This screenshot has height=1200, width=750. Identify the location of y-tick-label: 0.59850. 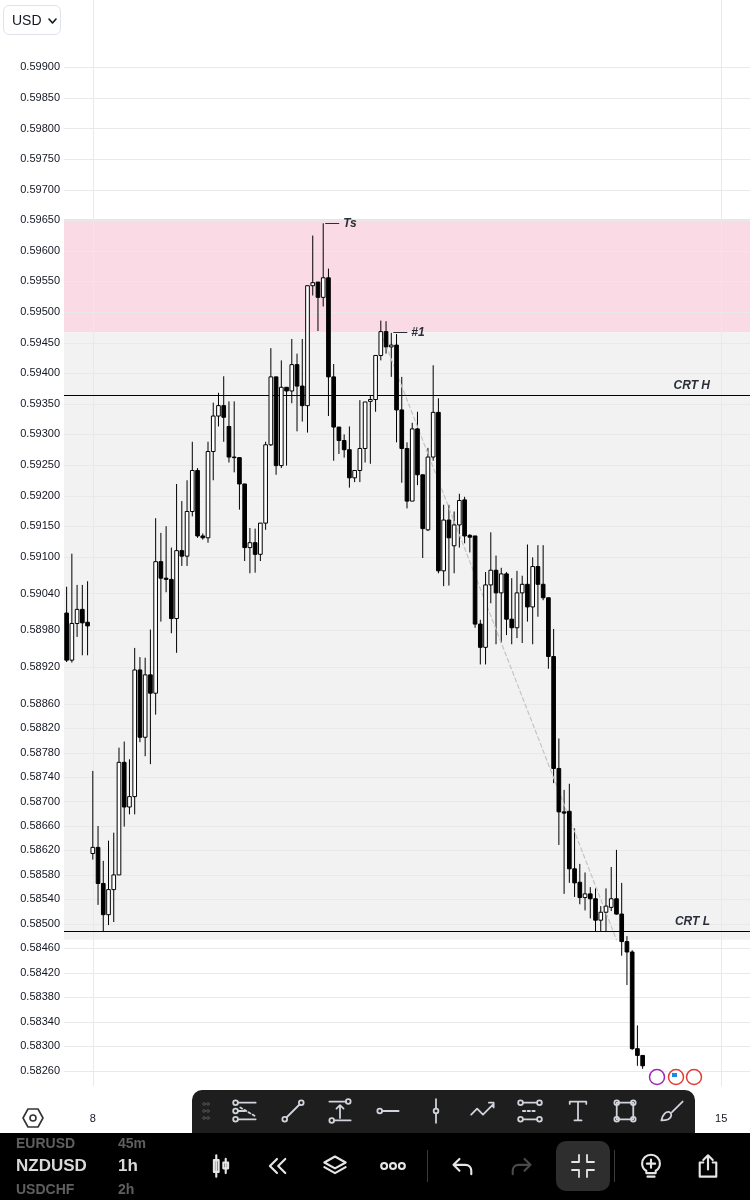
(40, 96).